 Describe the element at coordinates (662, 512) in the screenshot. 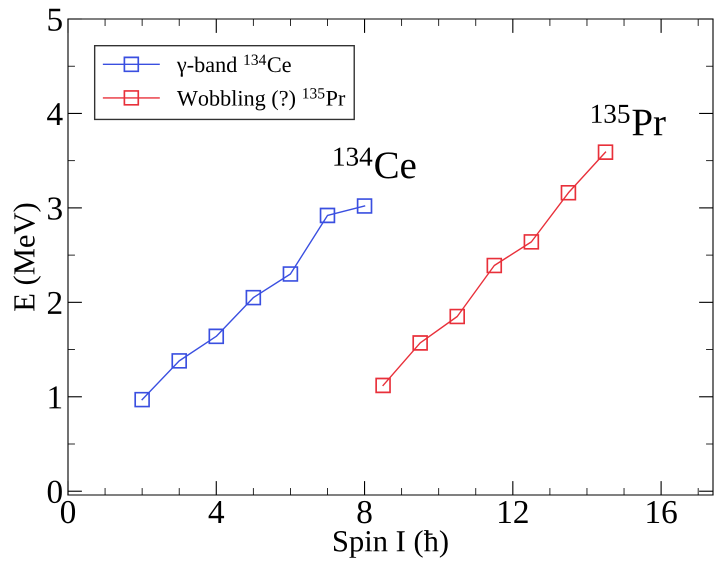

I see `x-tick-label: 16` at that location.